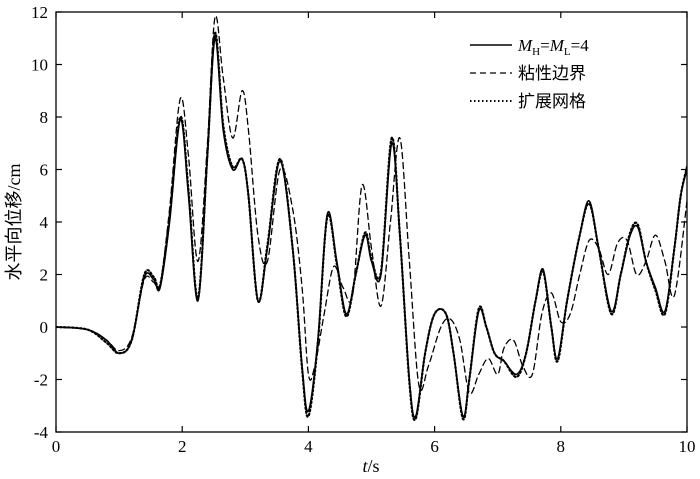 This screenshot has height=479, width=700. I want to click on x-tick-label: 8, so click(561, 446).